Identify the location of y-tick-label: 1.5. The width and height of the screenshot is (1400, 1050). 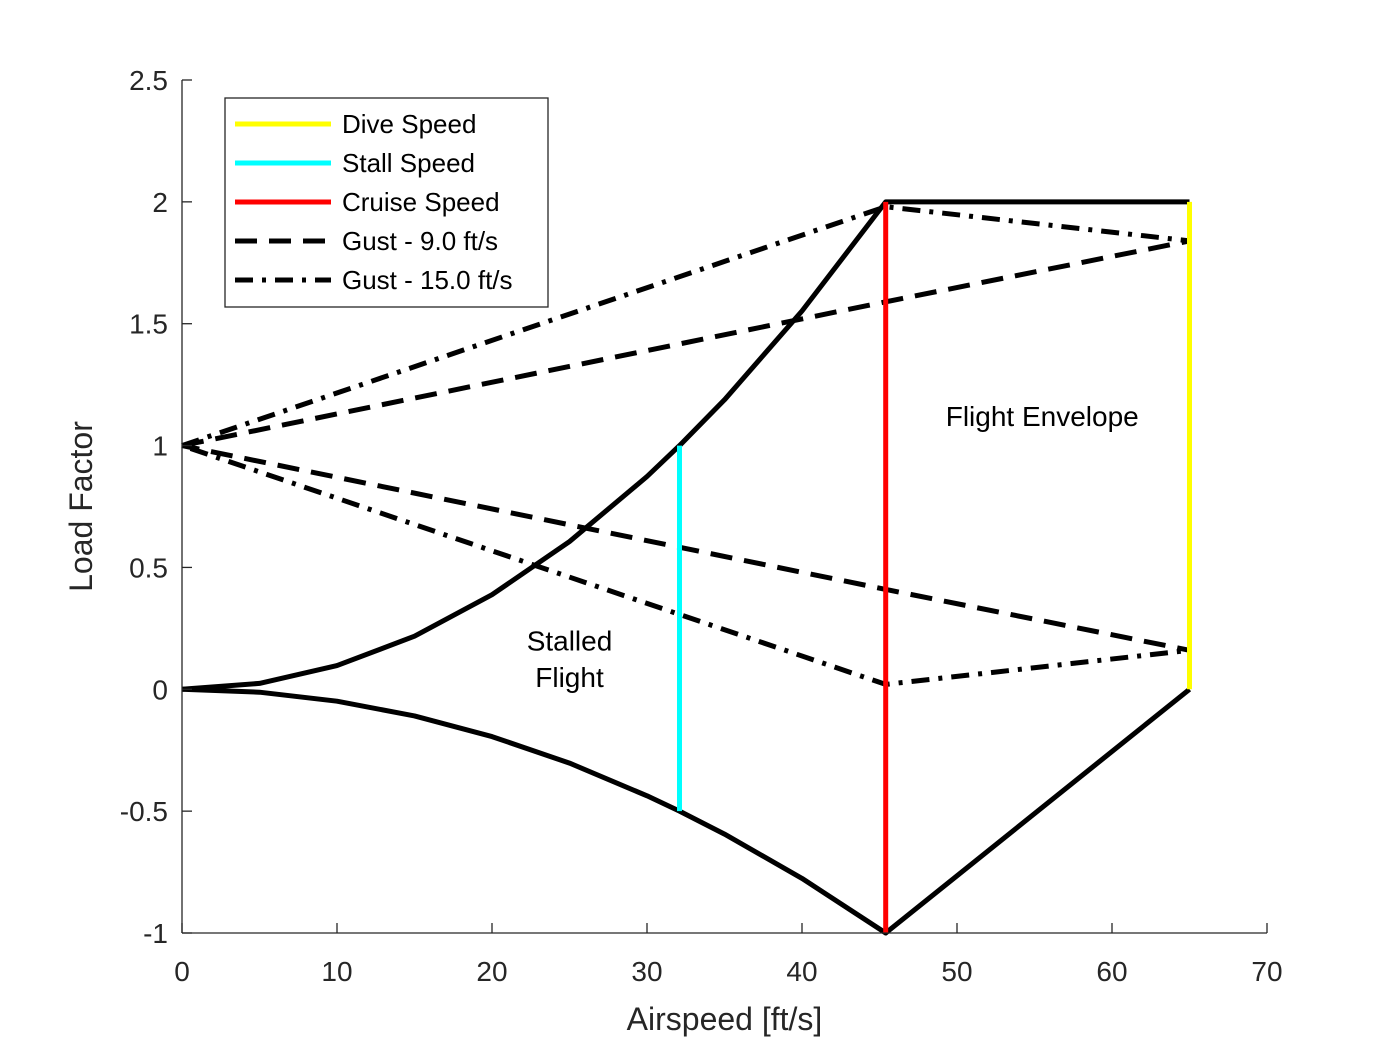
(148, 324).